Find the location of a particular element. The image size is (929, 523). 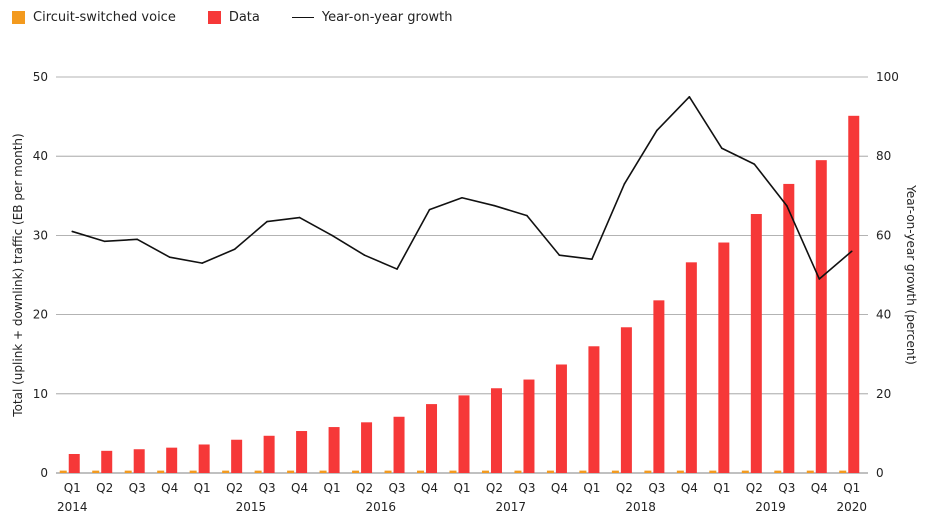

y2-tick-label: 0 is located at coordinates (880, 473).